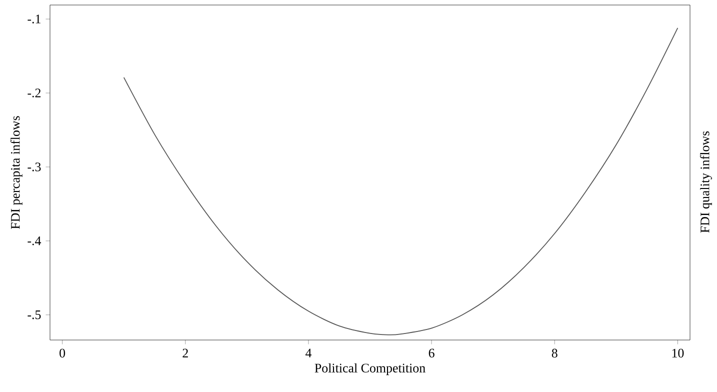  Describe the element at coordinates (370, 369) in the screenshot. I see `x-axis-title: Political Competition` at that location.